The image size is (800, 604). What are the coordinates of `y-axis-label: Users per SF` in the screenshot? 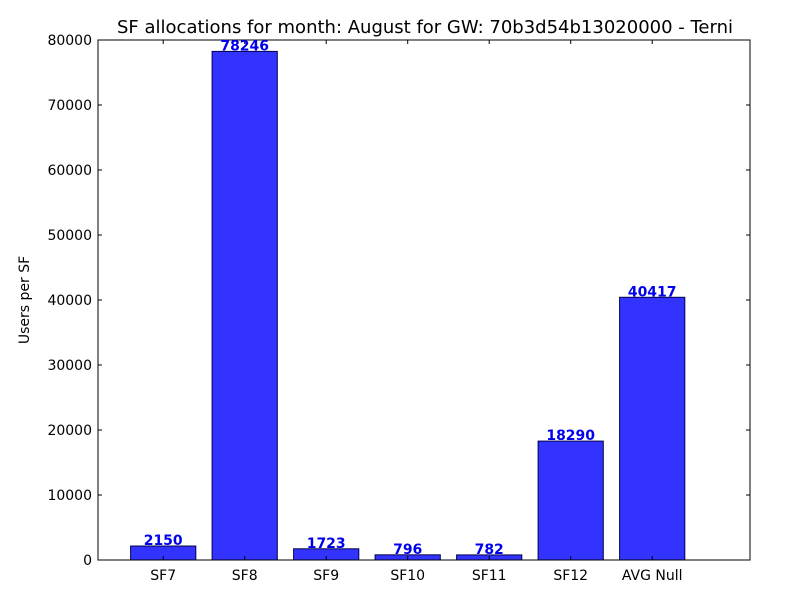 It's located at (25, 300).